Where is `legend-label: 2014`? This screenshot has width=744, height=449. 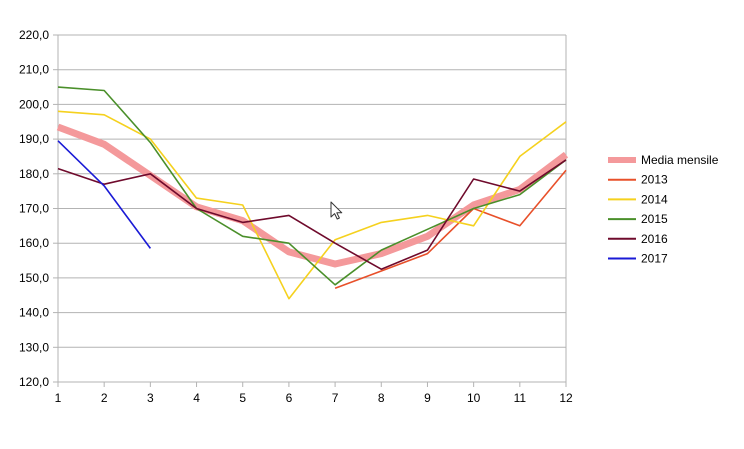
legend-label: 2014 is located at coordinates (654, 199).